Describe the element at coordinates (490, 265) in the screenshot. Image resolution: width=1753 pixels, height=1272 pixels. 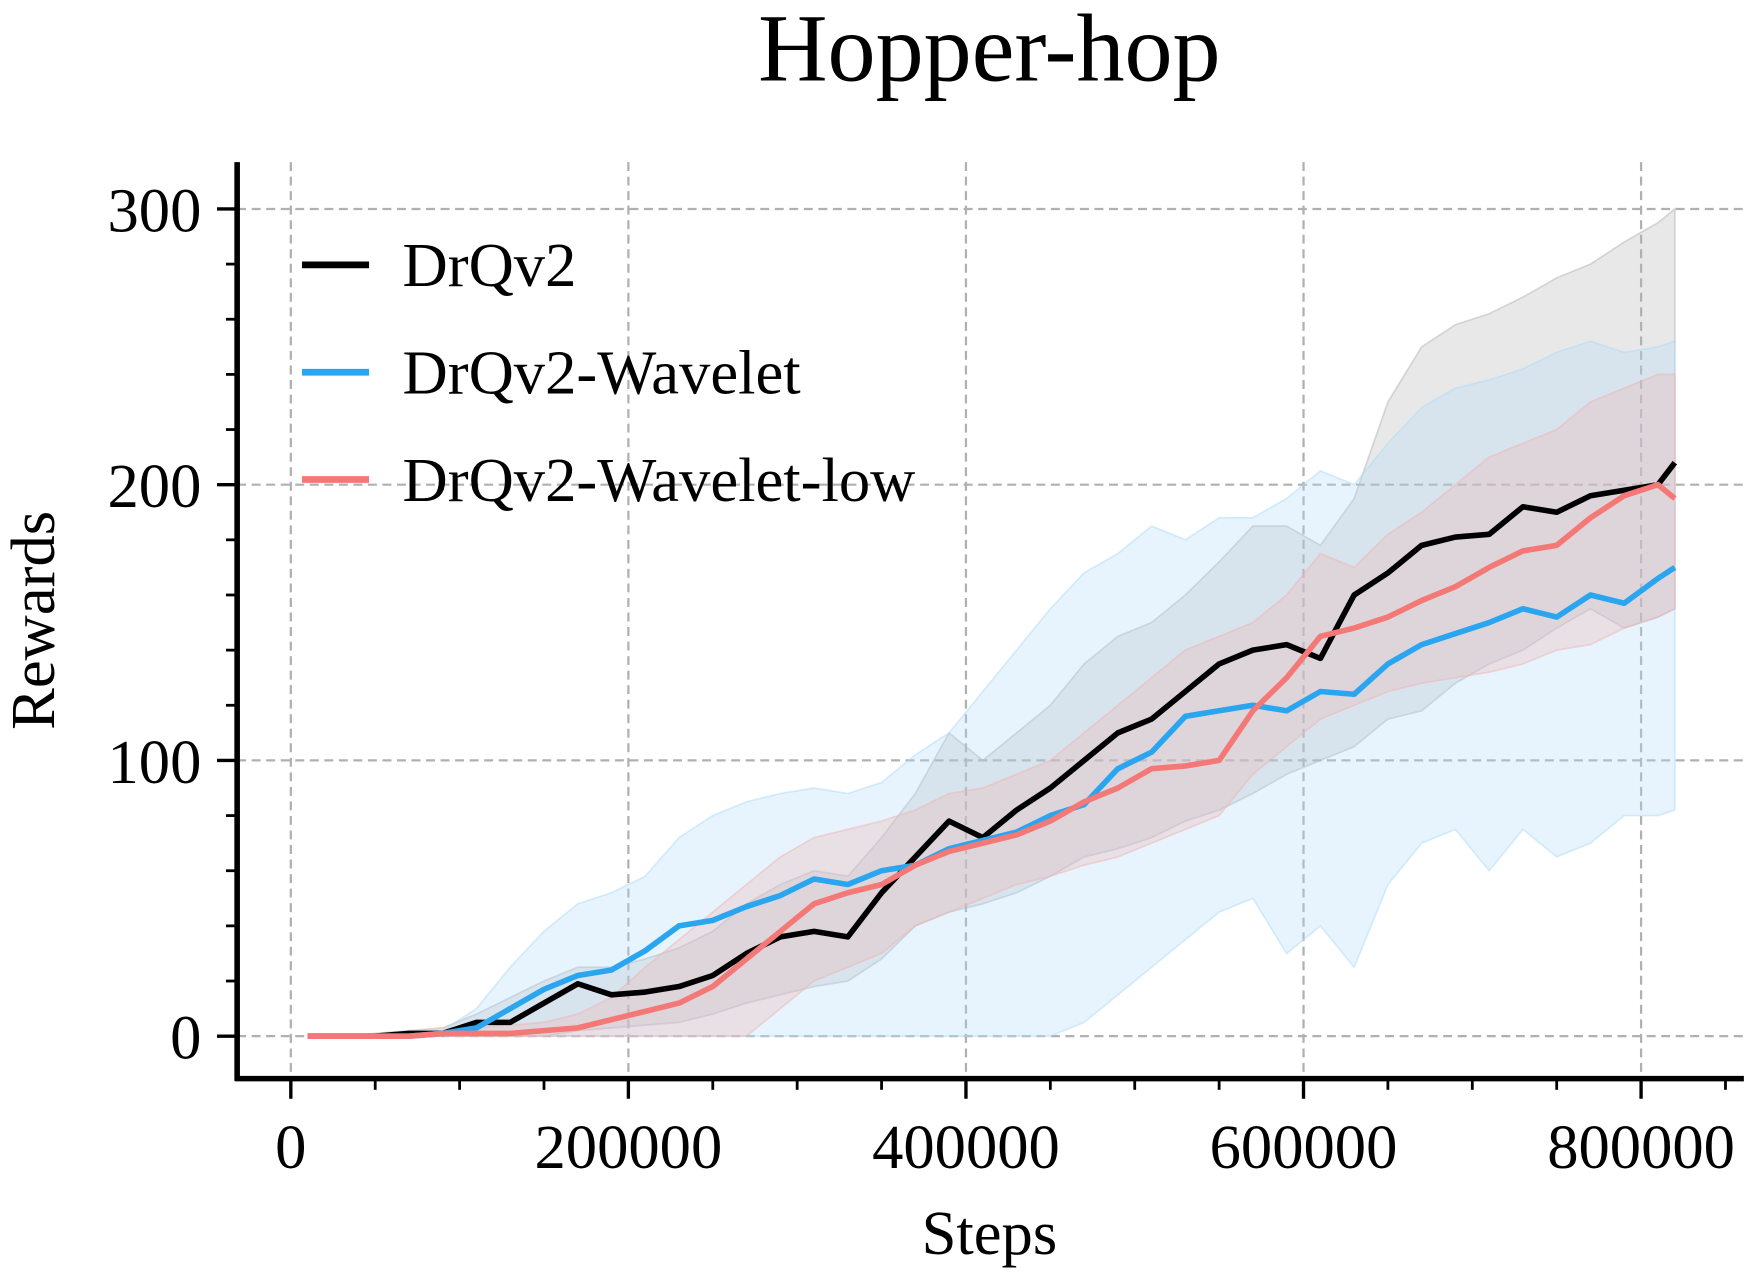
I see `legend-label: DrQv2` at that location.